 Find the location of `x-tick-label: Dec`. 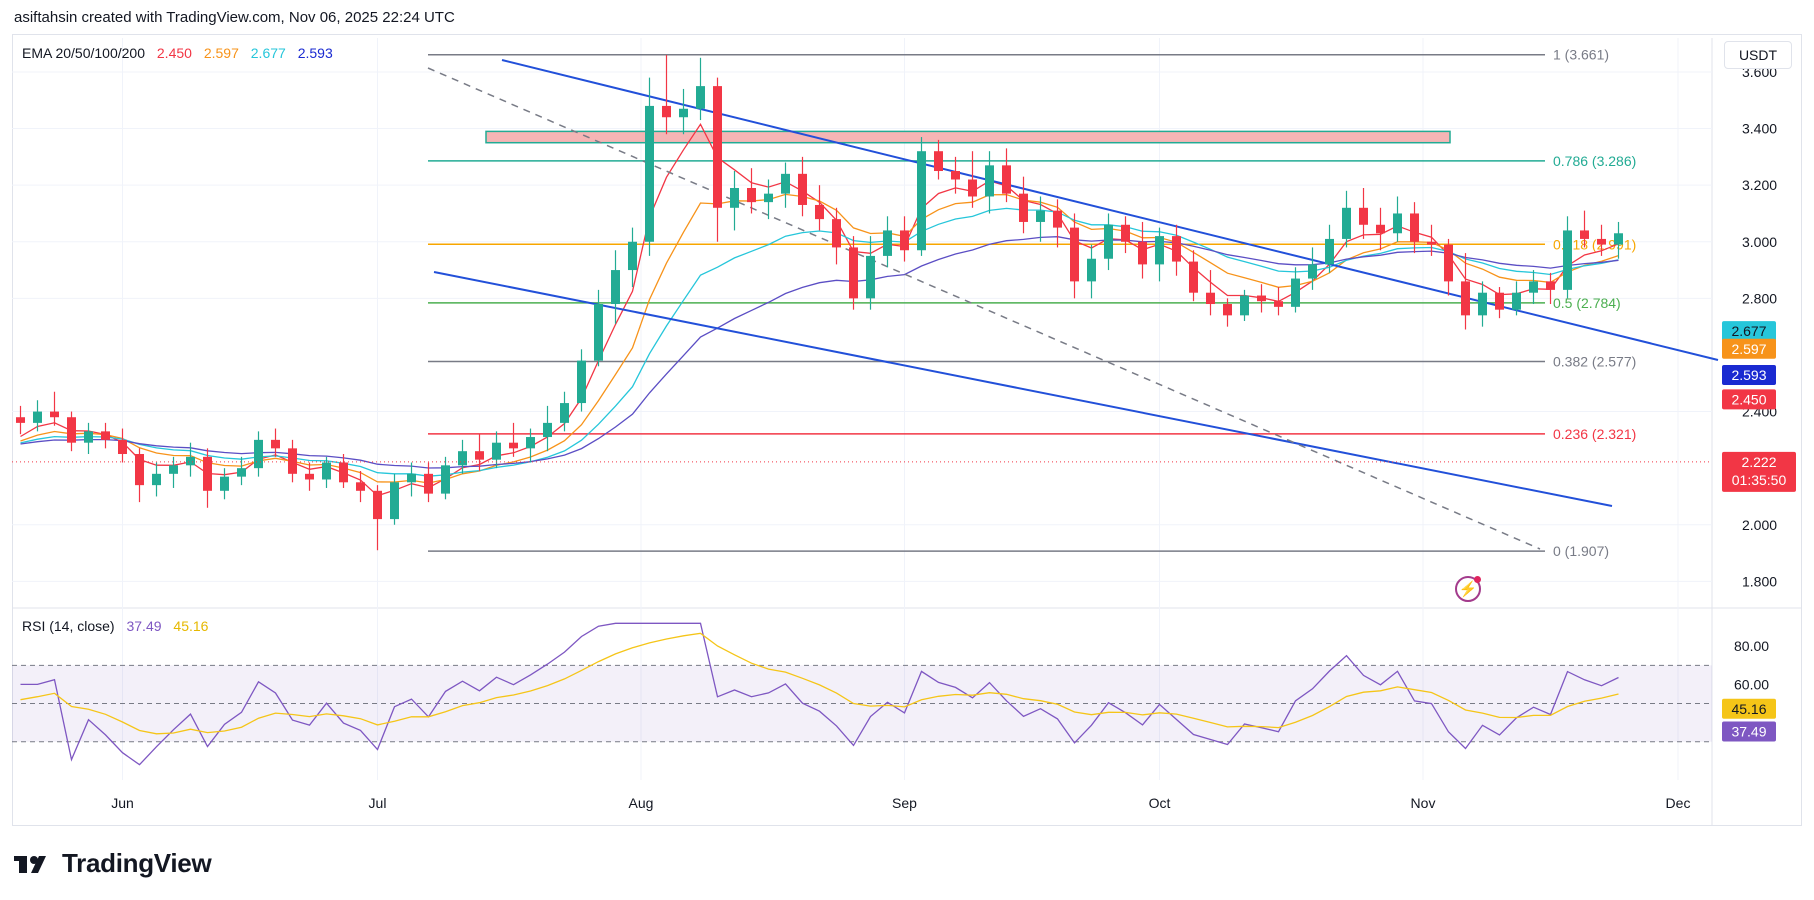

x-tick-label: Dec is located at coordinates (1678, 803).